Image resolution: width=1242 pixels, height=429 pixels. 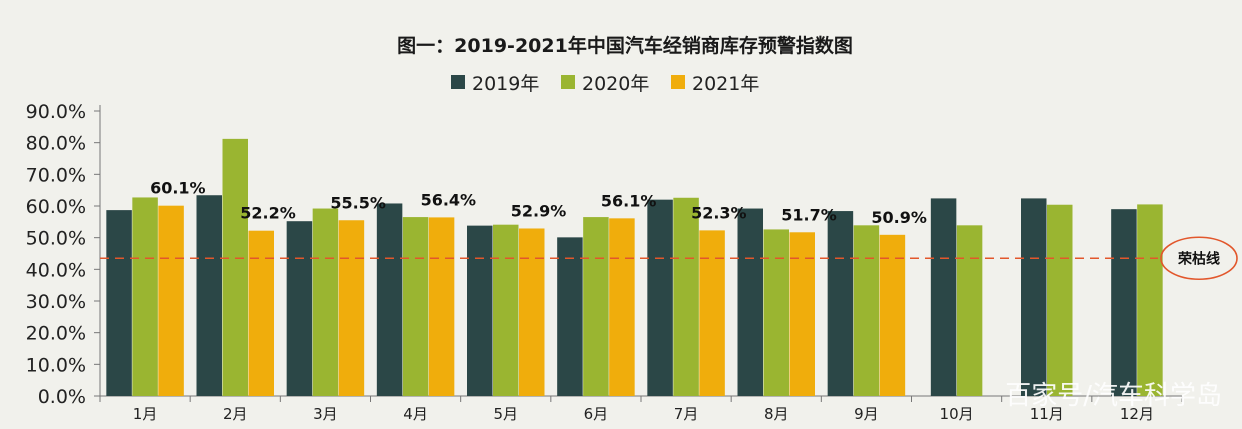 I want to click on y-tick-label: 90.0%, so click(x=56, y=112).